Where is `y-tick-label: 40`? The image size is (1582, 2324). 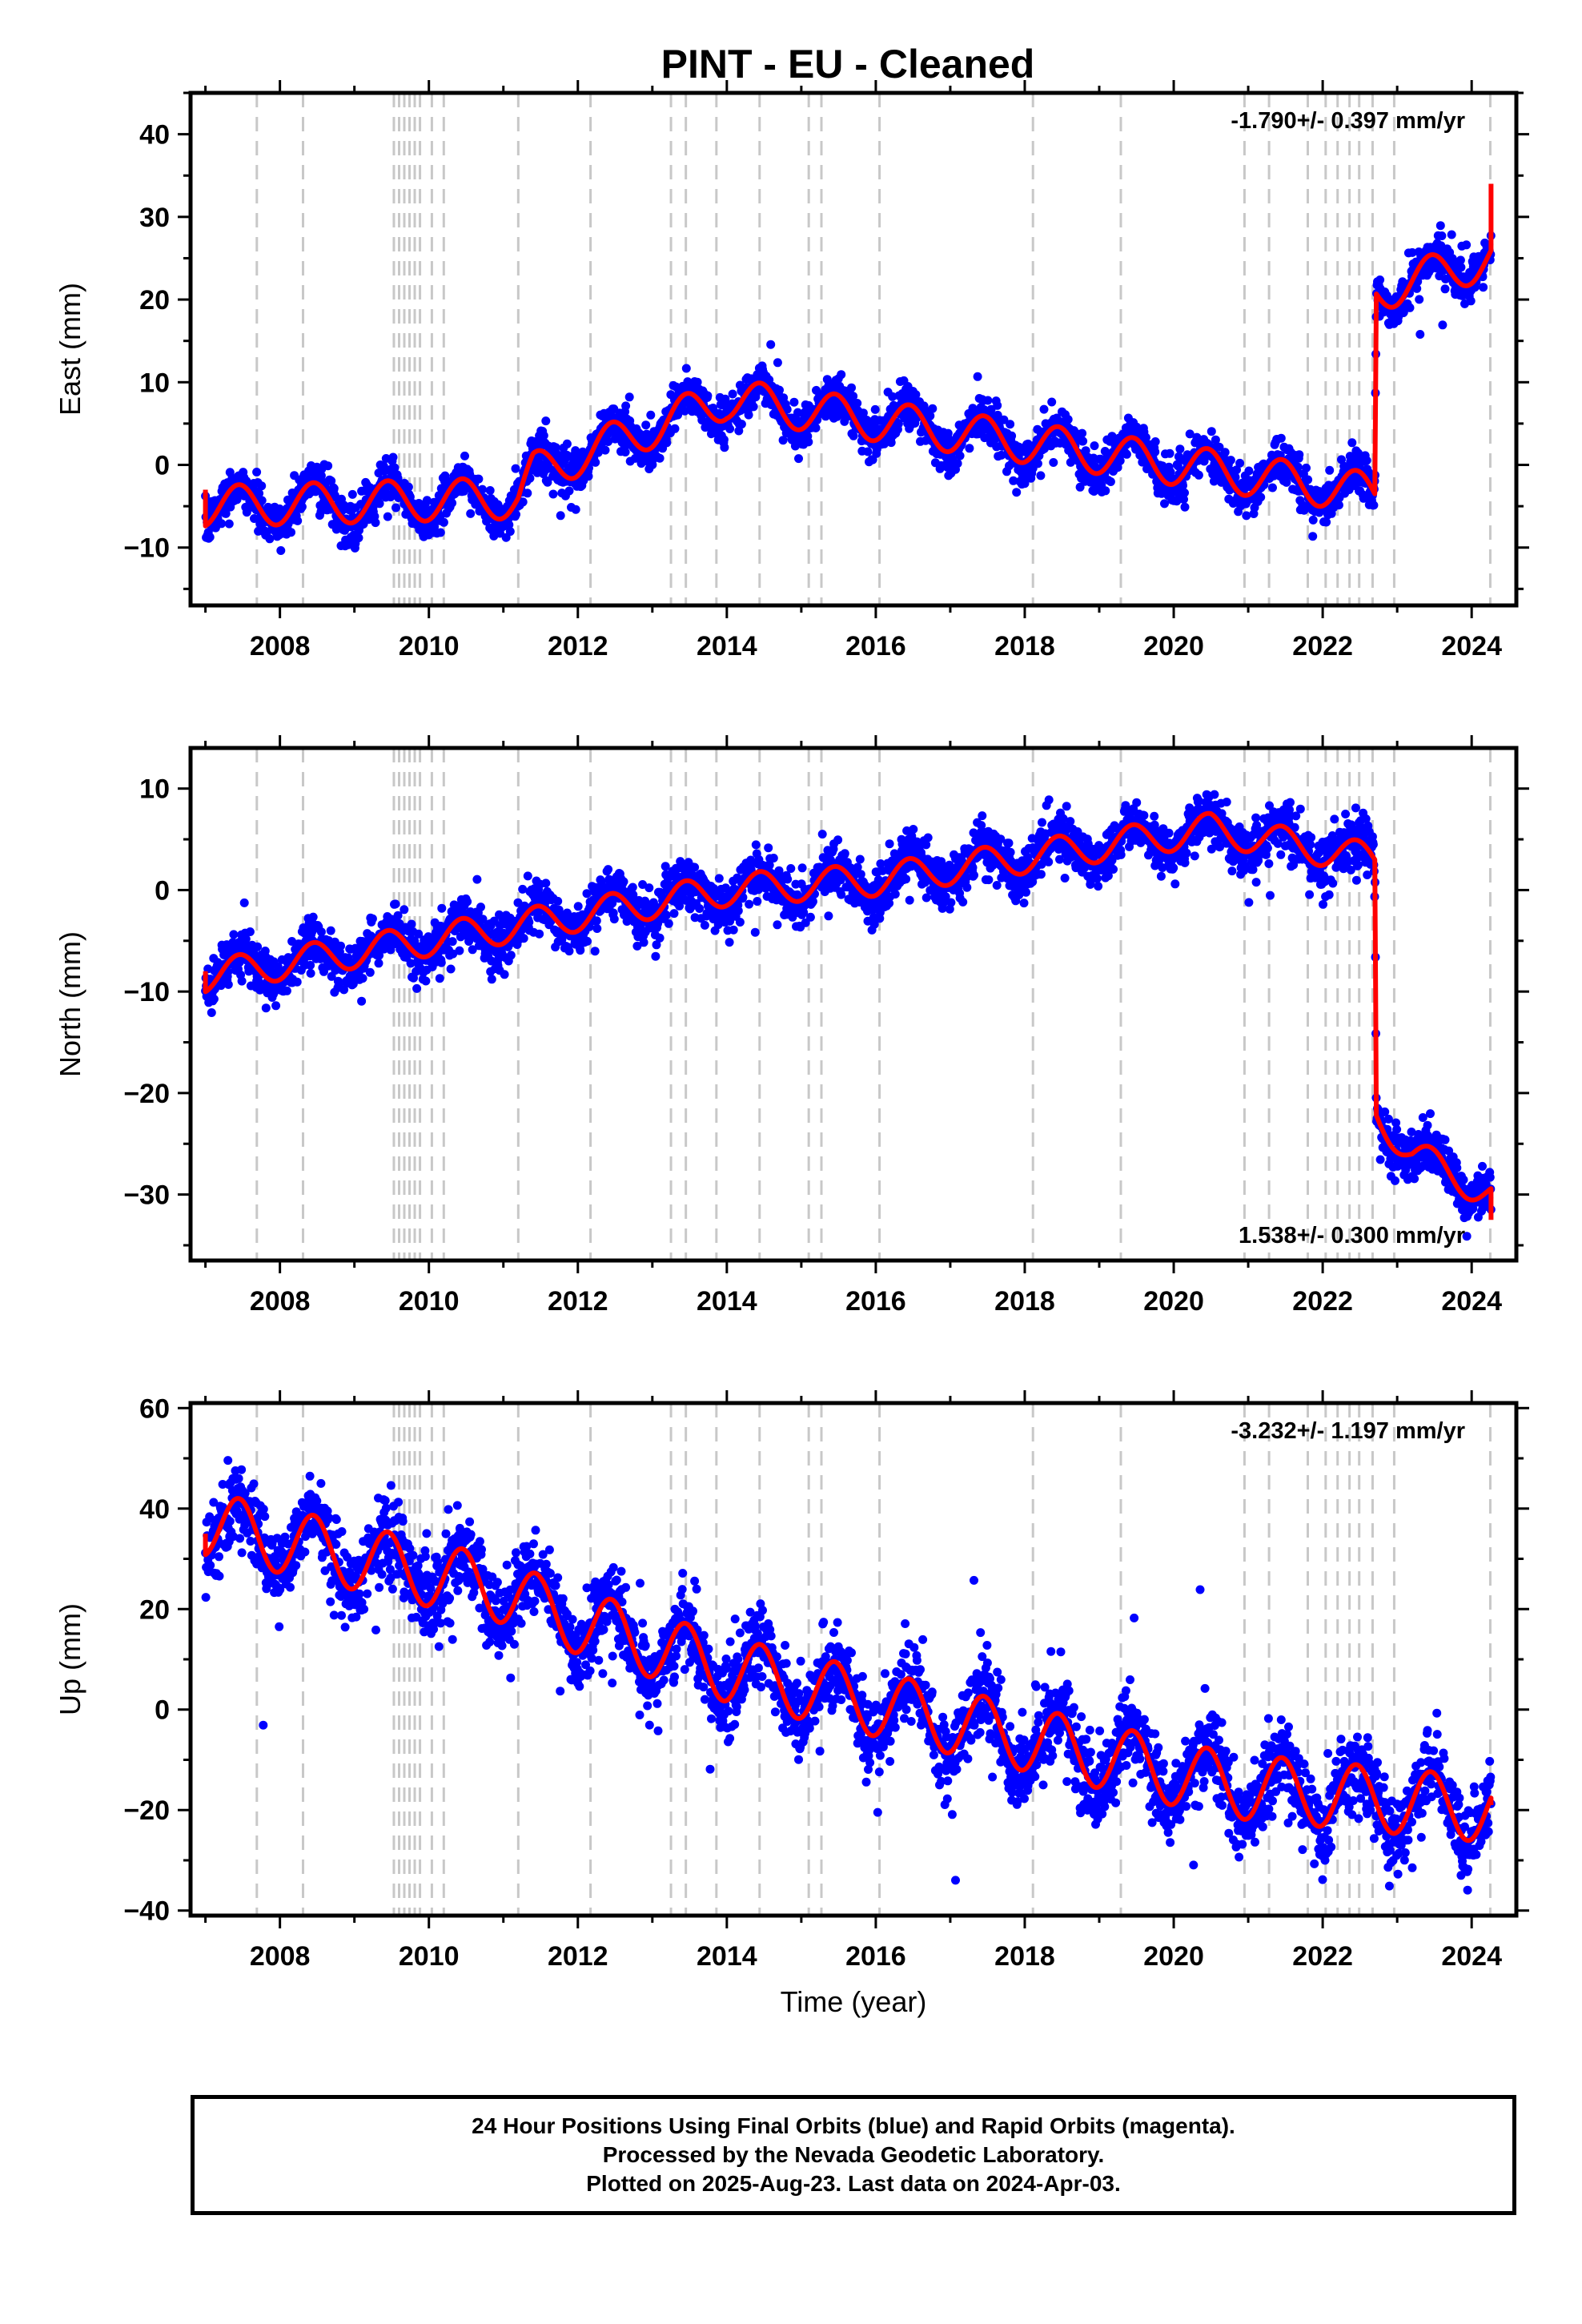
y-tick-label: 40 is located at coordinates (154, 135).